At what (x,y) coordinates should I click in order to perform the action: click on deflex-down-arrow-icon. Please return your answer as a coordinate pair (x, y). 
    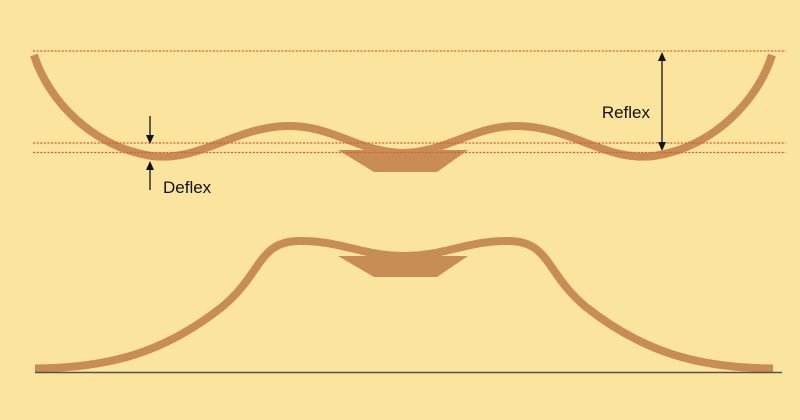
    Looking at the image, I should click on (150, 130).